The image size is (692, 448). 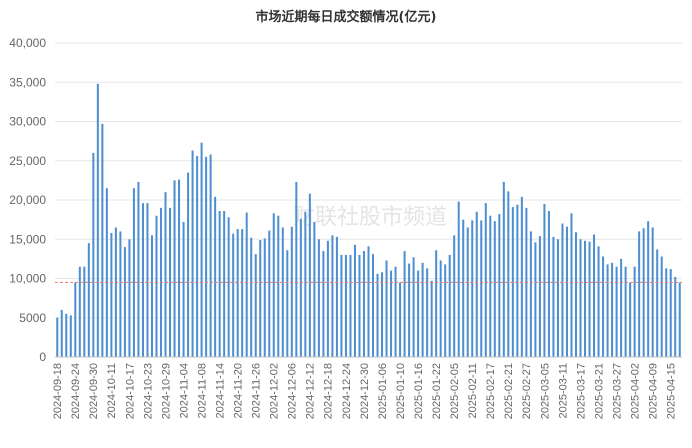 What do you see at coordinates (401, 391) in the screenshot?
I see `x-tick-label: 2025-01-10` at bounding box center [401, 391].